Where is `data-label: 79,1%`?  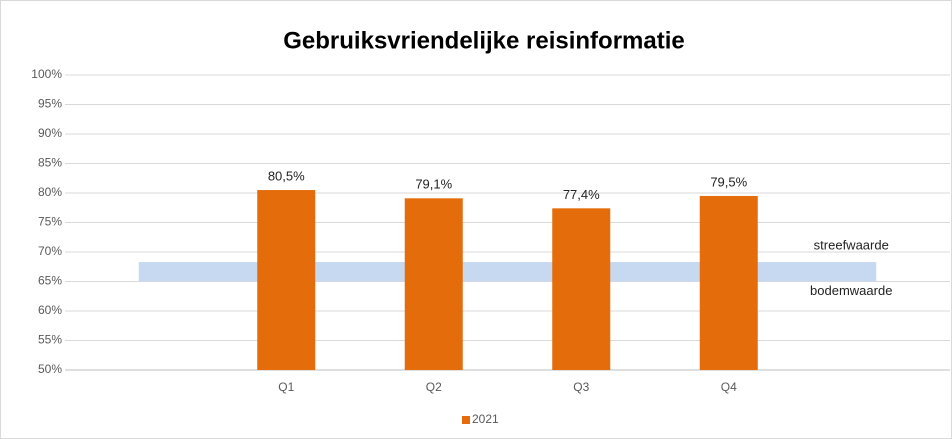 data-label: 79,1% is located at coordinates (433, 184).